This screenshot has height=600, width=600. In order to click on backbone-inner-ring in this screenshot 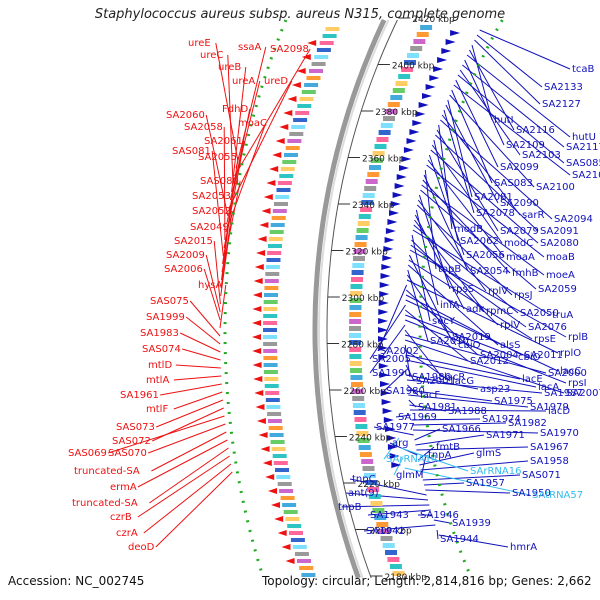, I will do `click(354, 299)`.